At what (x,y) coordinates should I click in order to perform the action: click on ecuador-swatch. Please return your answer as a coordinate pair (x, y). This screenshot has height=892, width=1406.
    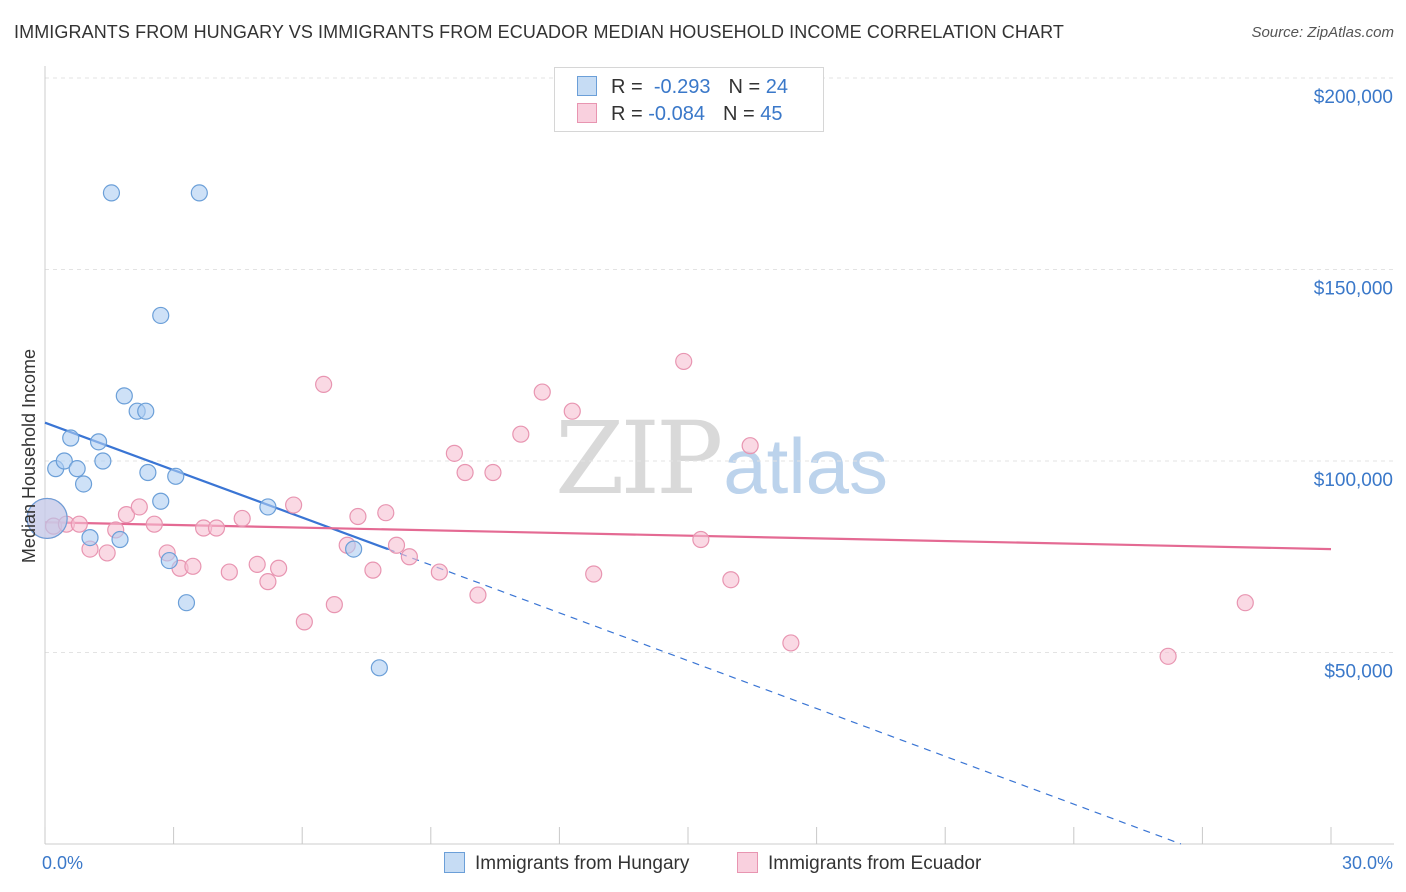
    Looking at the image, I should click on (587, 113).